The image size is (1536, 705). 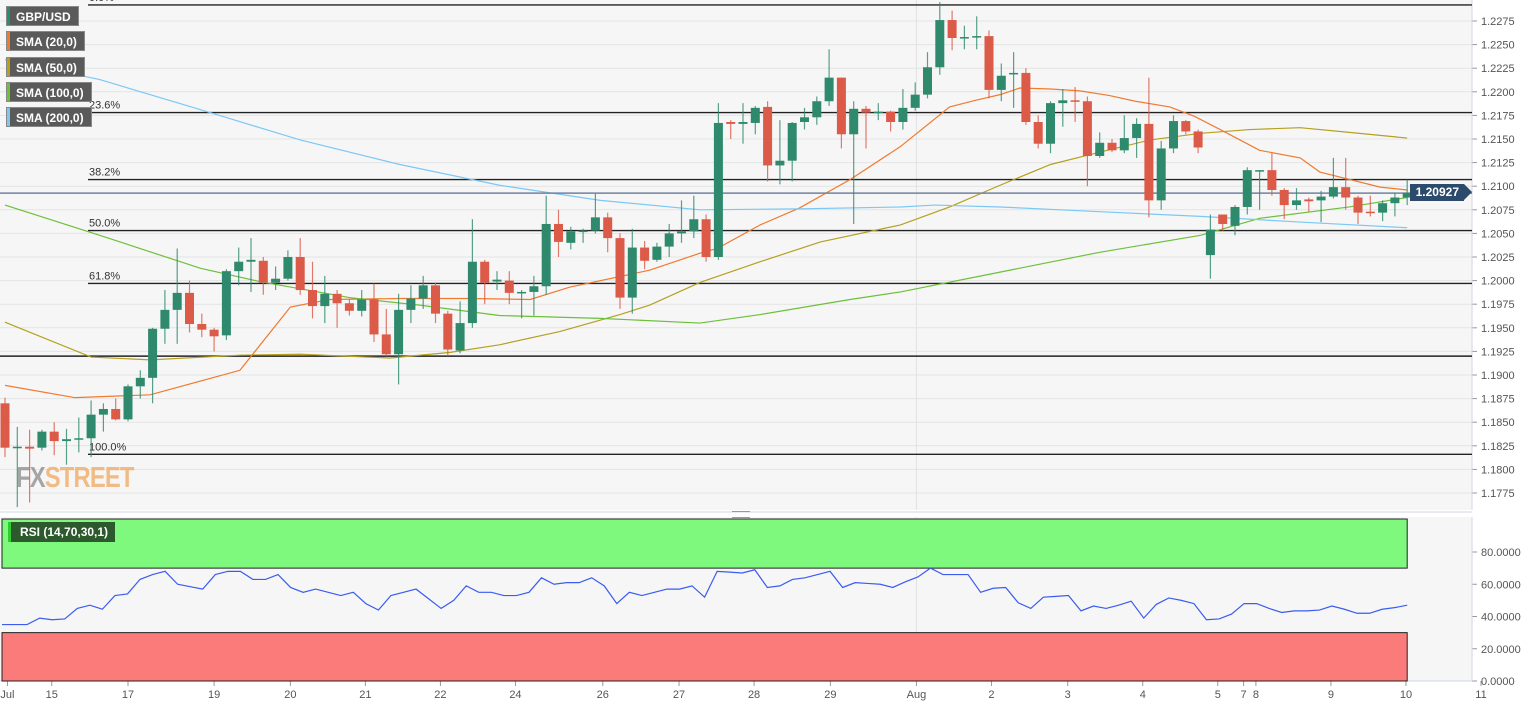 I want to click on y-tick-label: 1.2050, so click(x=1498, y=234).